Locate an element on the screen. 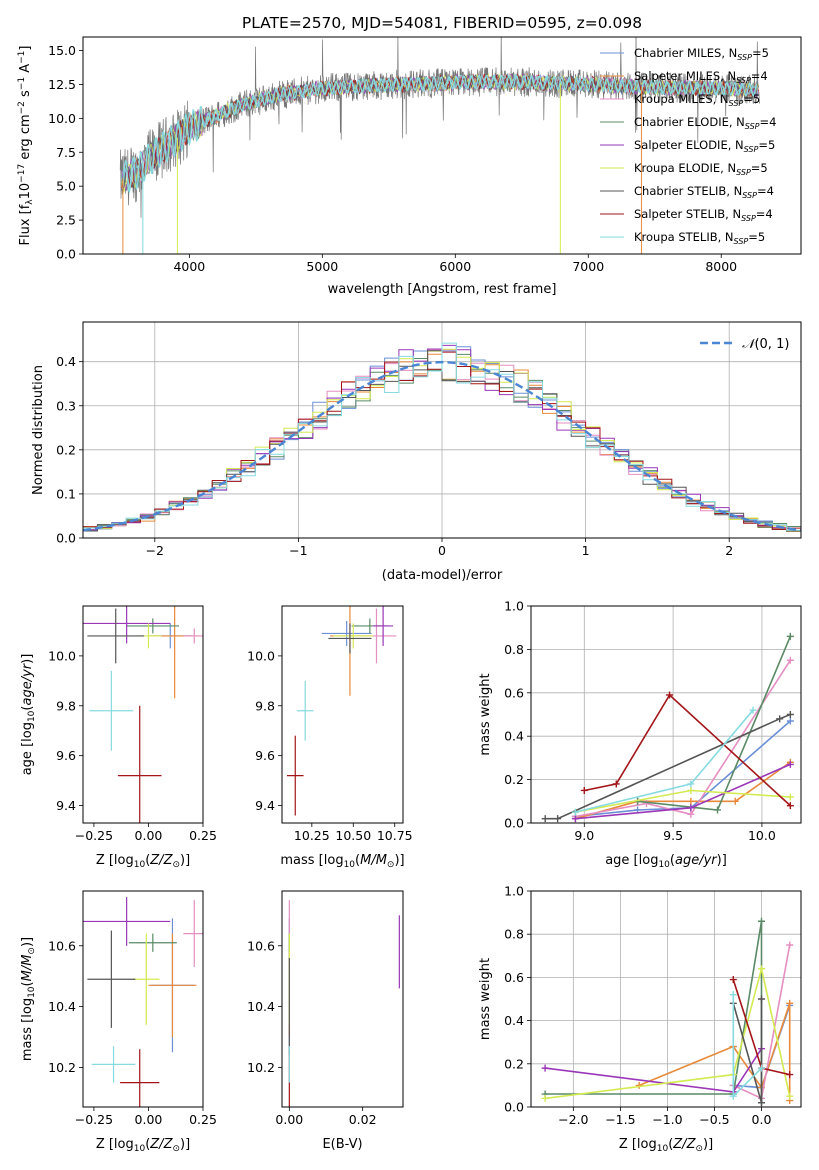 This screenshot has height=1170, width=819. label-part: mass [log is located at coordinates (311, 860).